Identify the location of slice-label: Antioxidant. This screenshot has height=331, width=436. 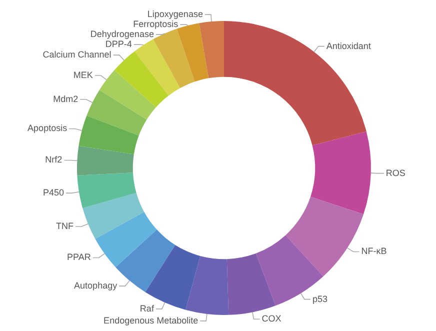
(349, 45).